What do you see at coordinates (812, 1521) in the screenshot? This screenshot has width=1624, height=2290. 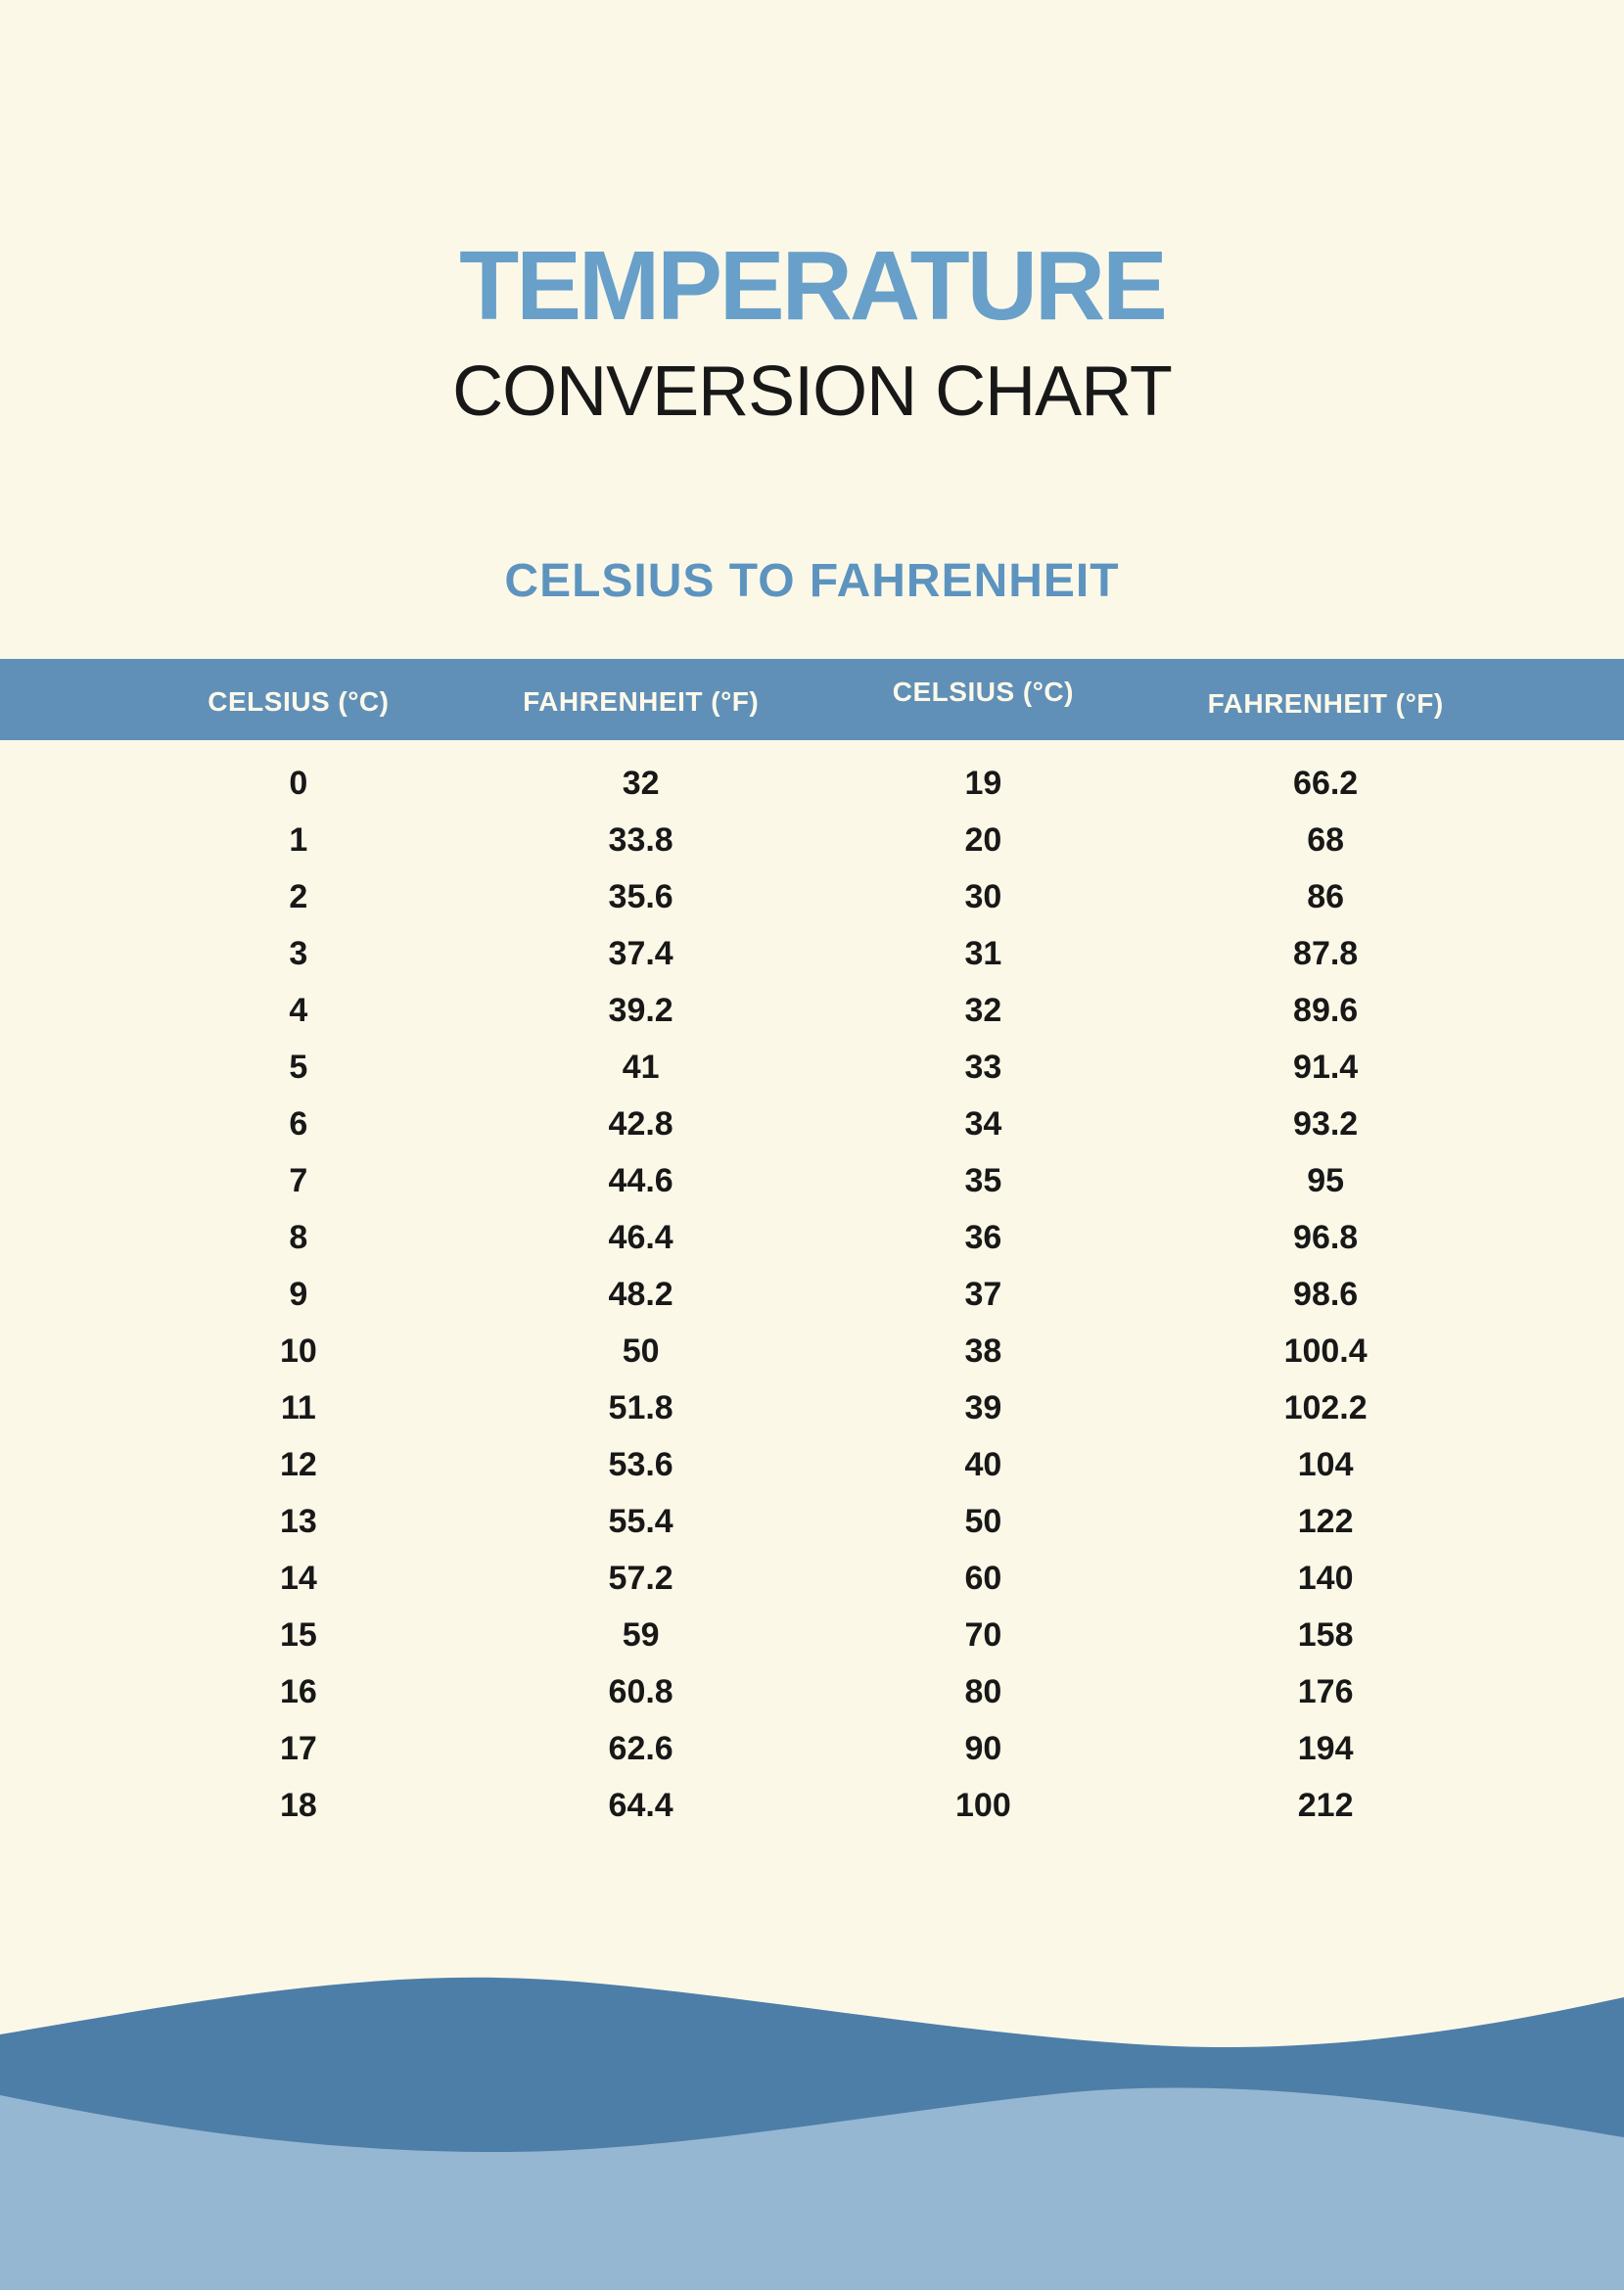 I see `table-row: 13 55.4 50 122` at bounding box center [812, 1521].